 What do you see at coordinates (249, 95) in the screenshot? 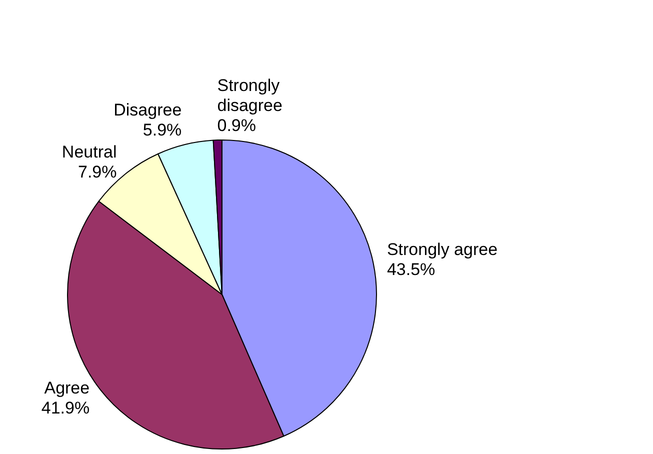
I see `slice-label: Strongly disagree` at bounding box center [249, 95].